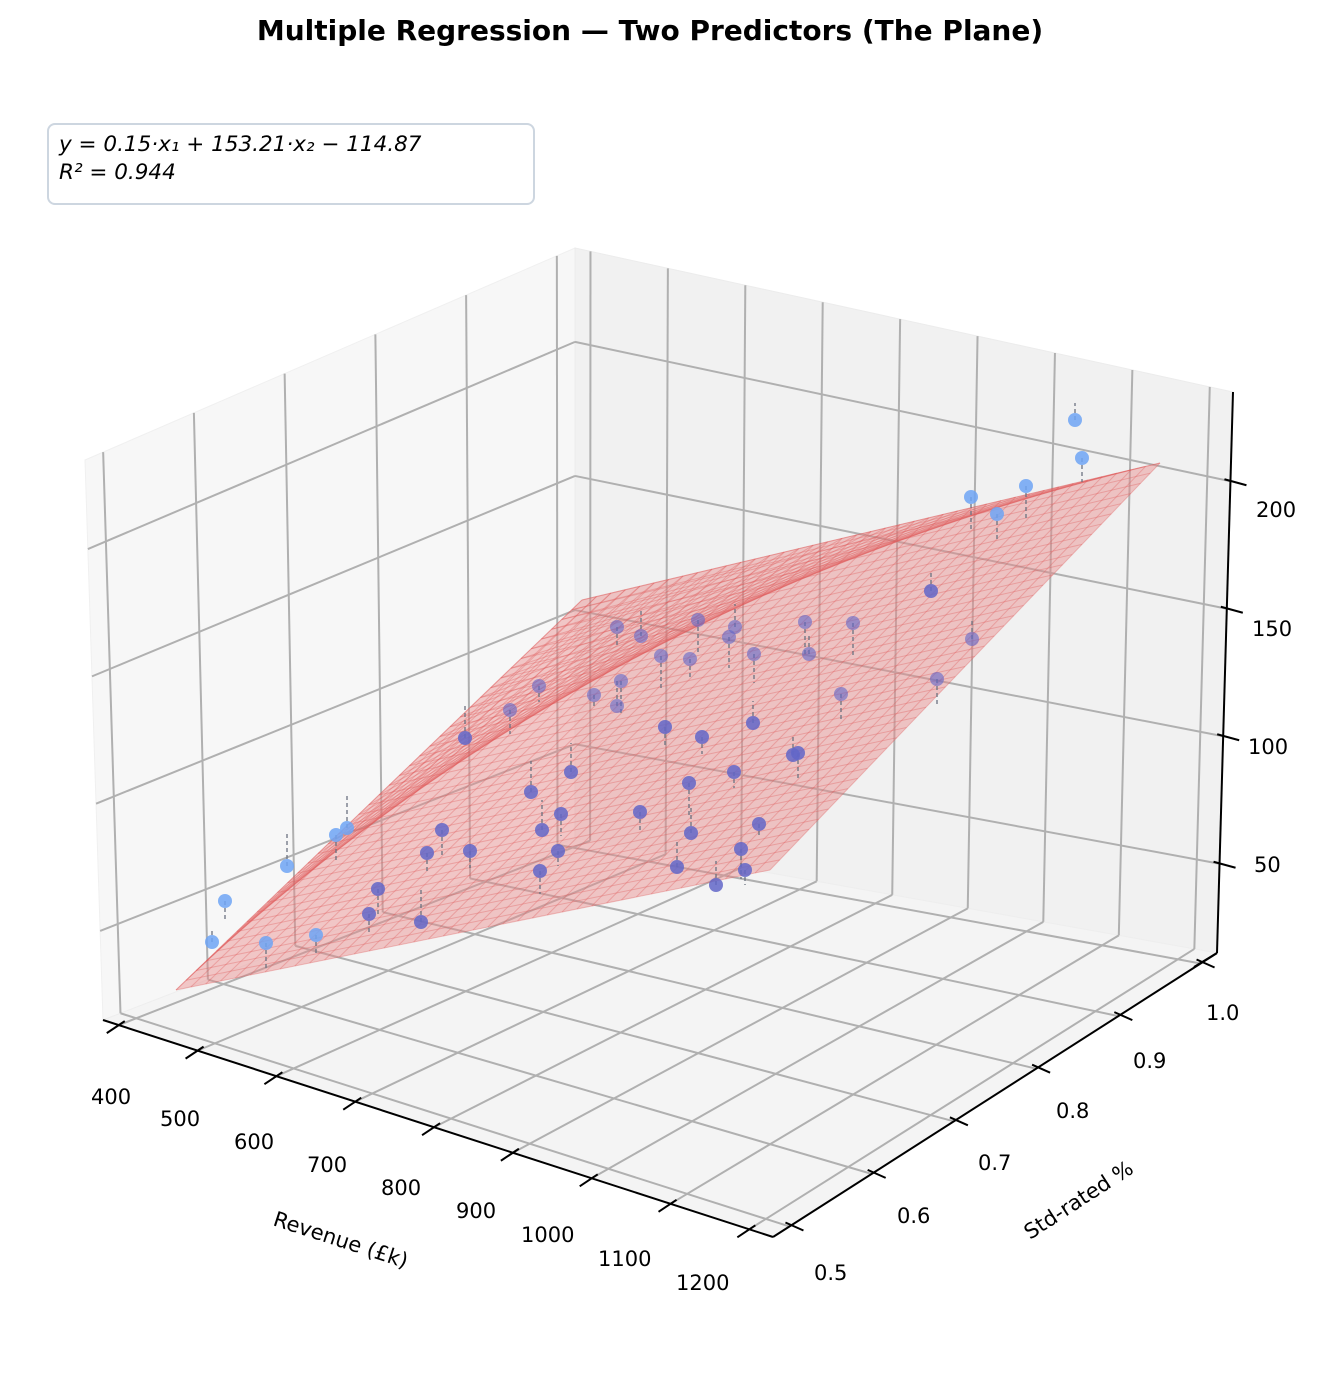  What do you see at coordinates (254, 1142) in the screenshot?
I see `svg-text: 600` at bounding box center [254, 1142].